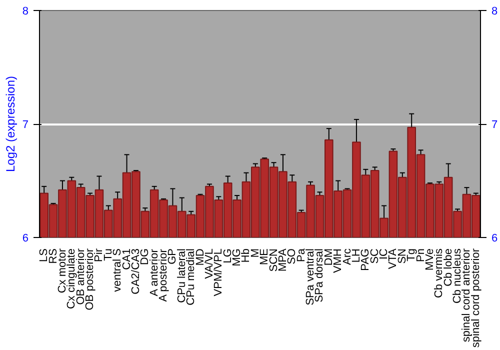  What do you see at coordinates (274, 260) in the screenshot?
I see `x-tick-label: SCN` at bounding box center [274, 260].